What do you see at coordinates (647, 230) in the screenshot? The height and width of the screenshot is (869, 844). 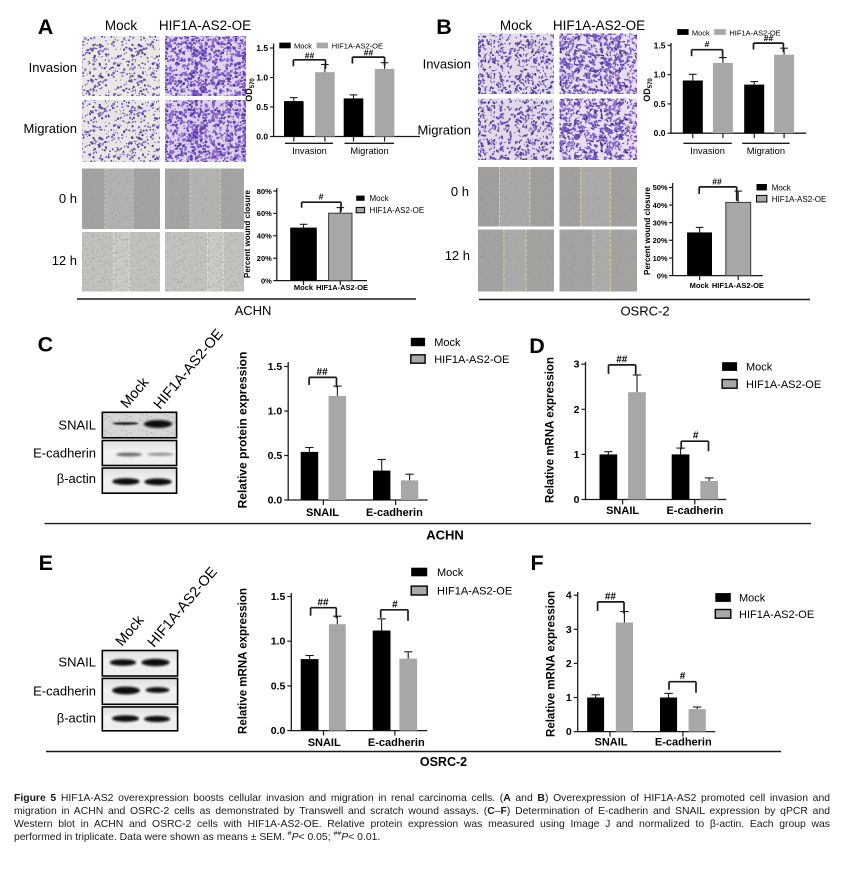 I see `svg-text: Percent wound closure` at bounding box center [647, 230].